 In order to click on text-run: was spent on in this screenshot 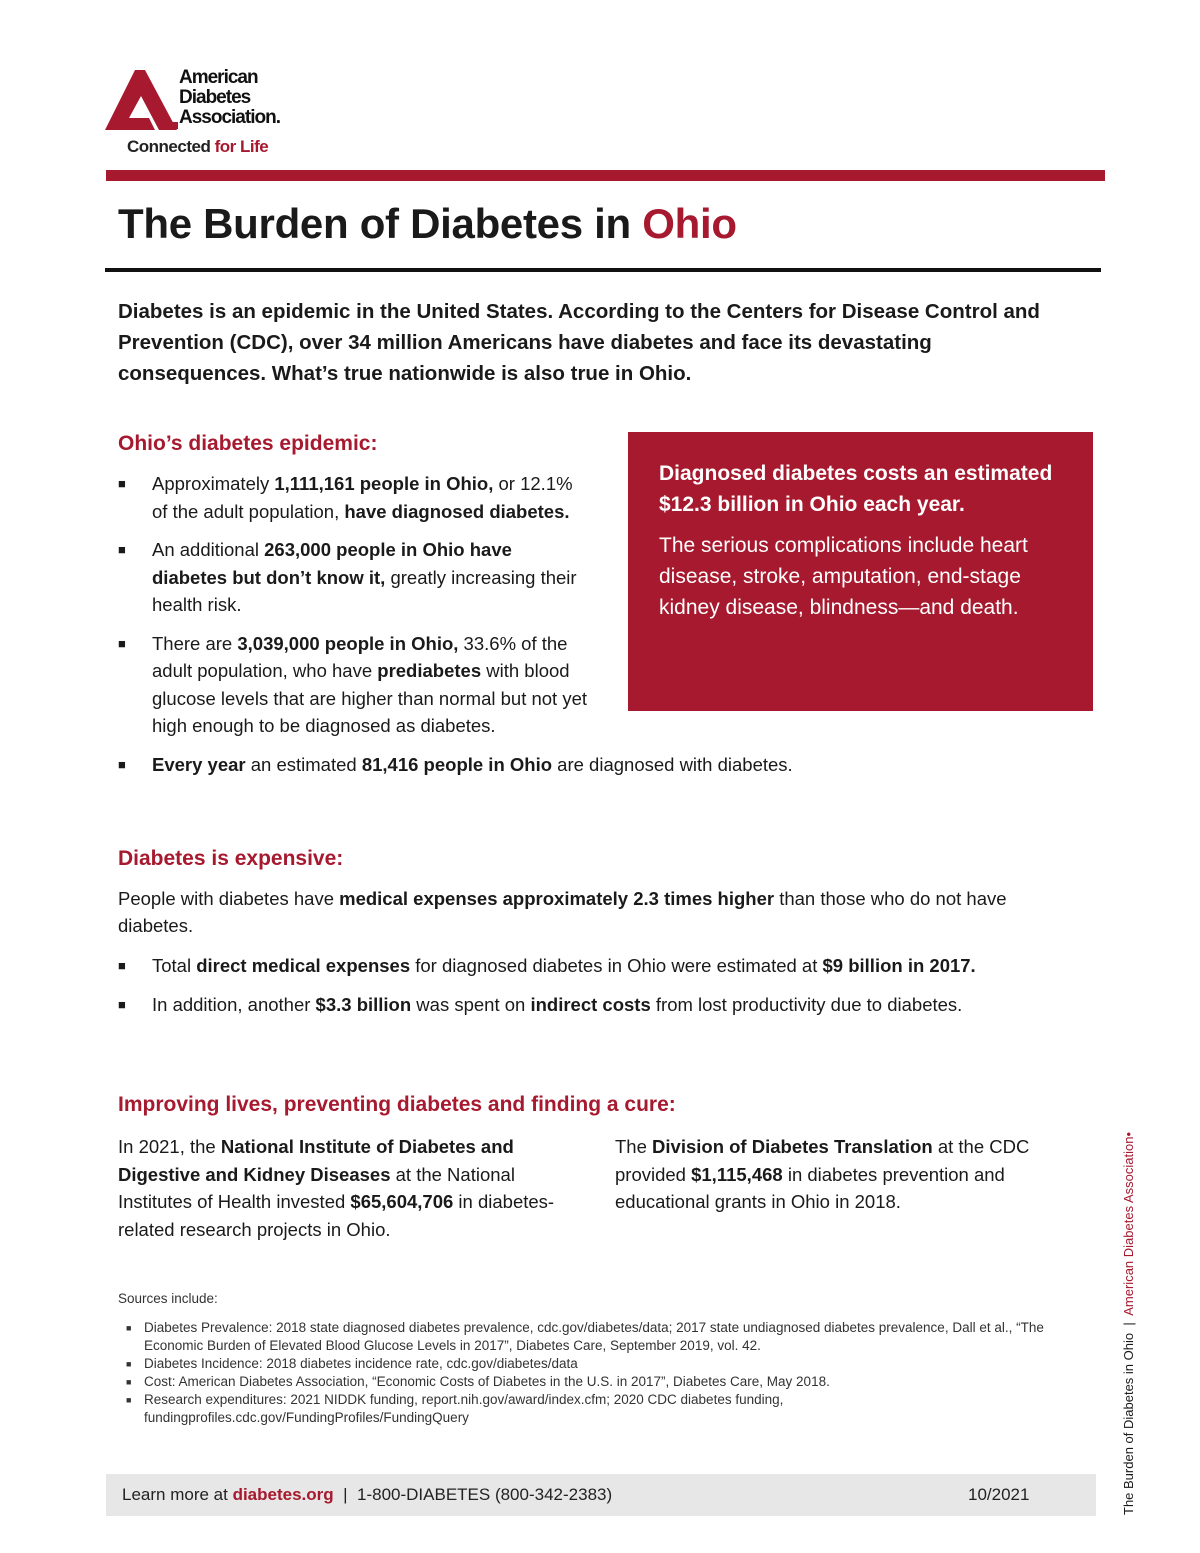, I will do `click(471, 1004)`.